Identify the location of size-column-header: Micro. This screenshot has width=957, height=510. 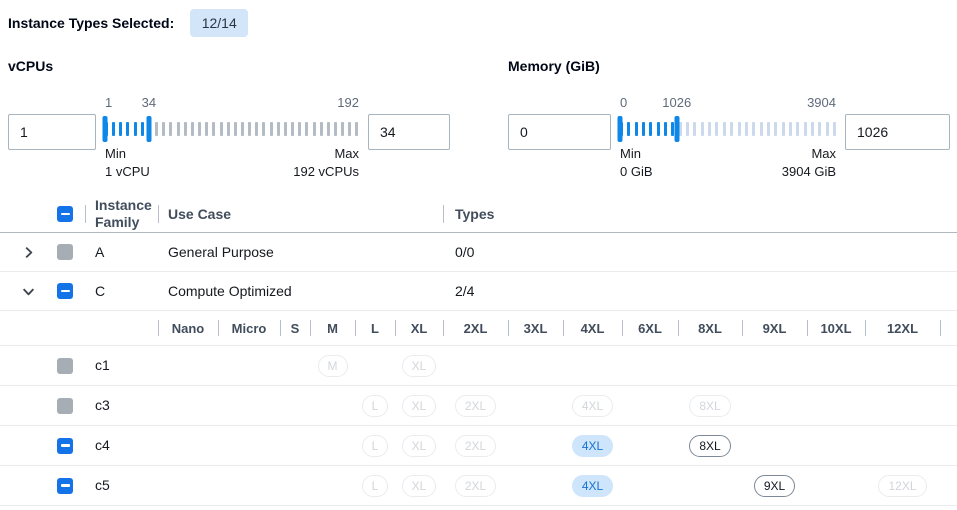
(249, 328).